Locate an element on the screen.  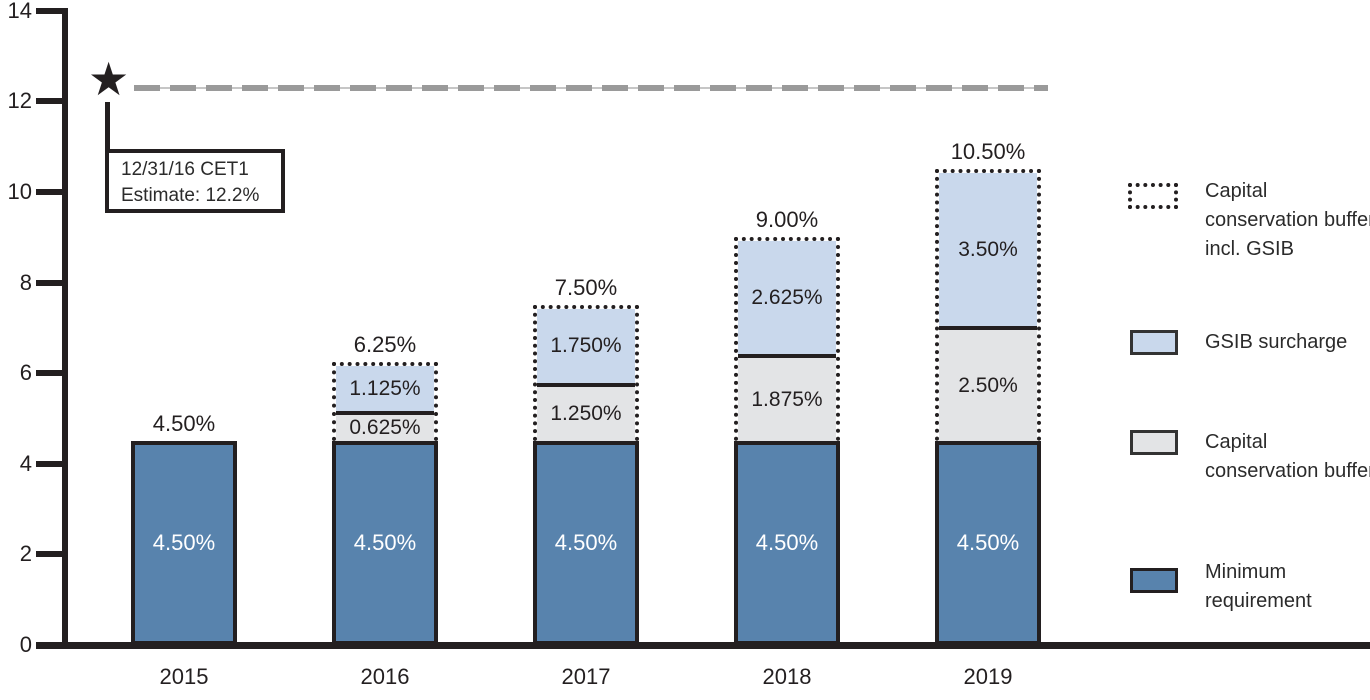
y-tick-label: 8 is located at coordinates (25, 282).